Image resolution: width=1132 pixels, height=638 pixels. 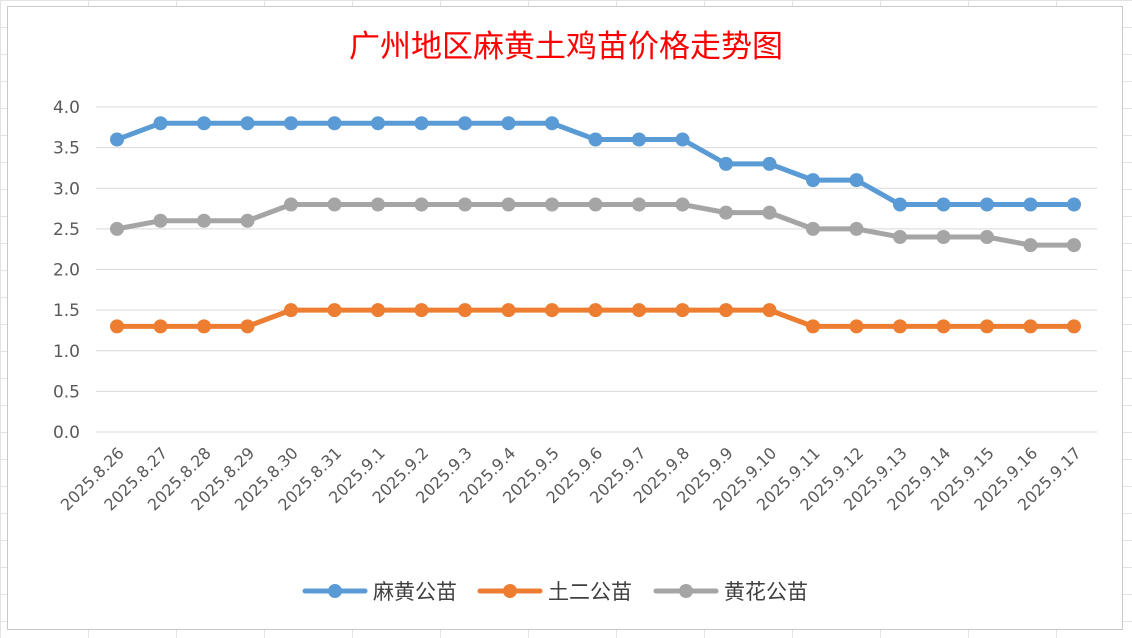 I want to click on y-tick-label: 0.0, so click(x=66, y=433).